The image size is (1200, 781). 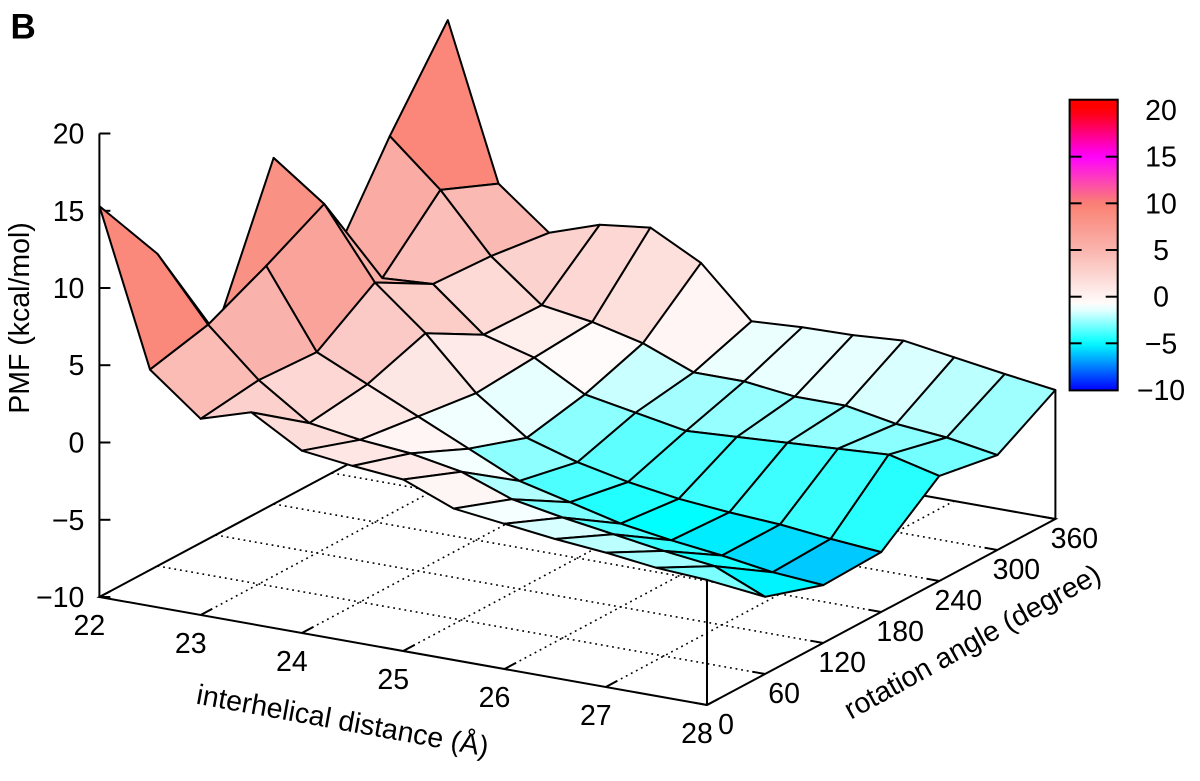 I want to click on svg-text: PMF (kcal/mol), so click(x=20, y=318).